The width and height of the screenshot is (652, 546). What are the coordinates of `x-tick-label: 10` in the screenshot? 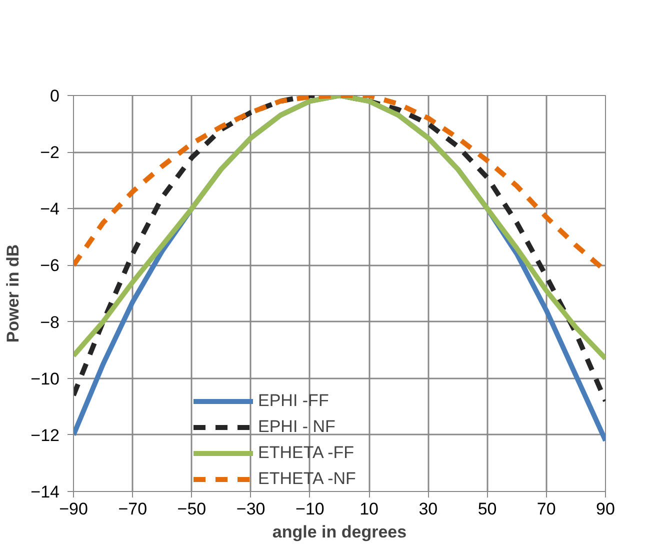 It's located at (369, 509).